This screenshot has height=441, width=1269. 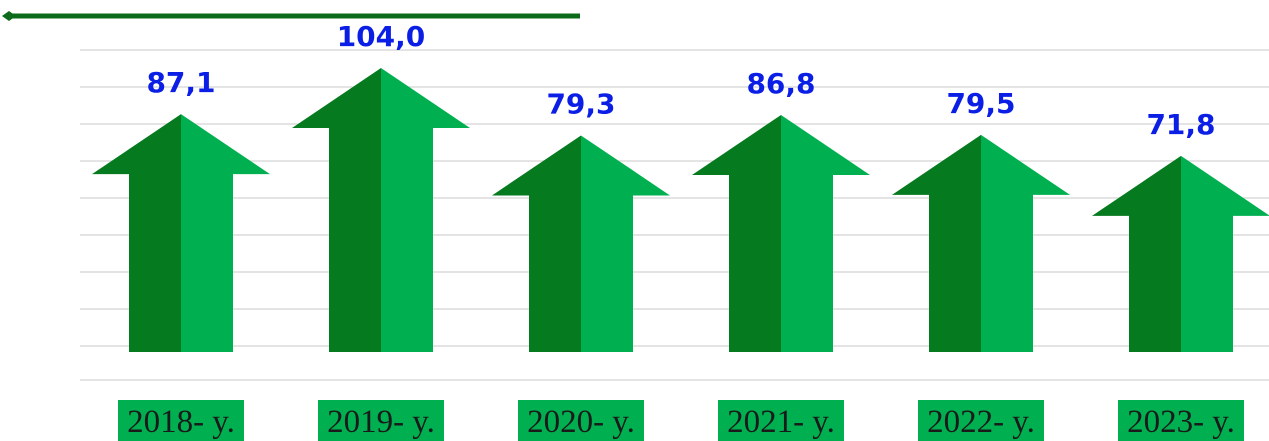 I want to click on x-tick-label: 2022- y., so click(x=981, y=422).